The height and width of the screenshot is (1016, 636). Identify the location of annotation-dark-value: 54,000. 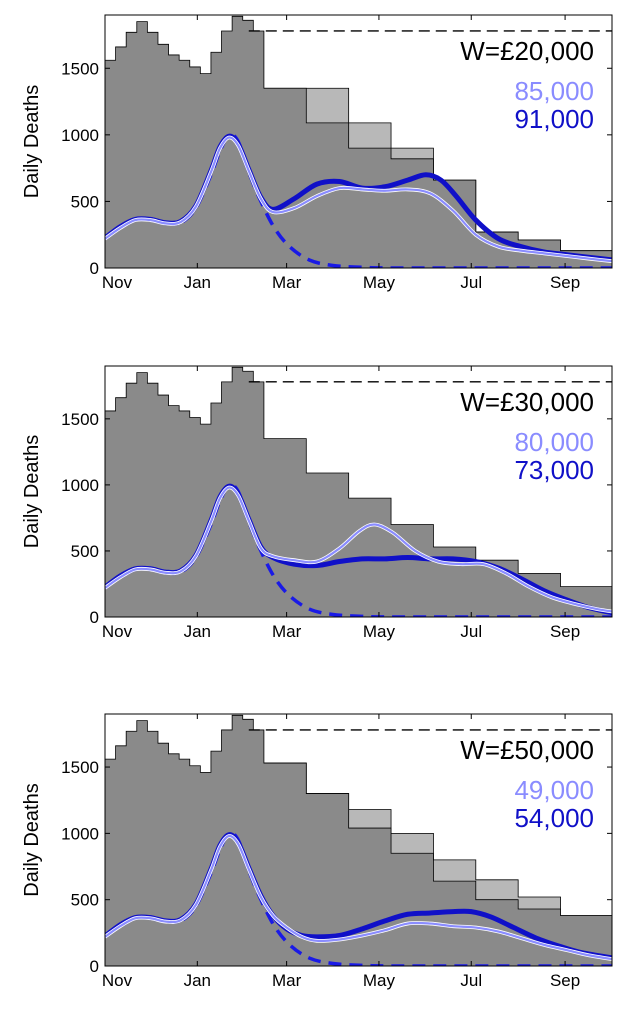
(554, 818).